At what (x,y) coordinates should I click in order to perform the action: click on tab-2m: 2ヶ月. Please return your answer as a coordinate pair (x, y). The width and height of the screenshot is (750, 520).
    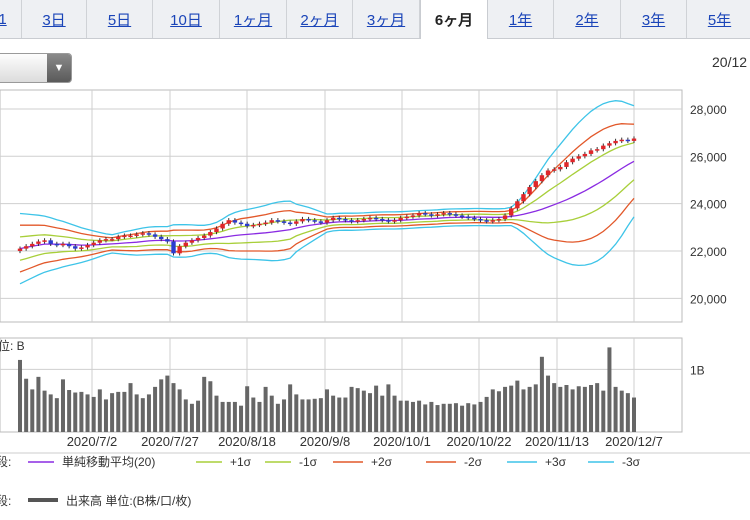
    Looking at the image, I should click on (320, 19).